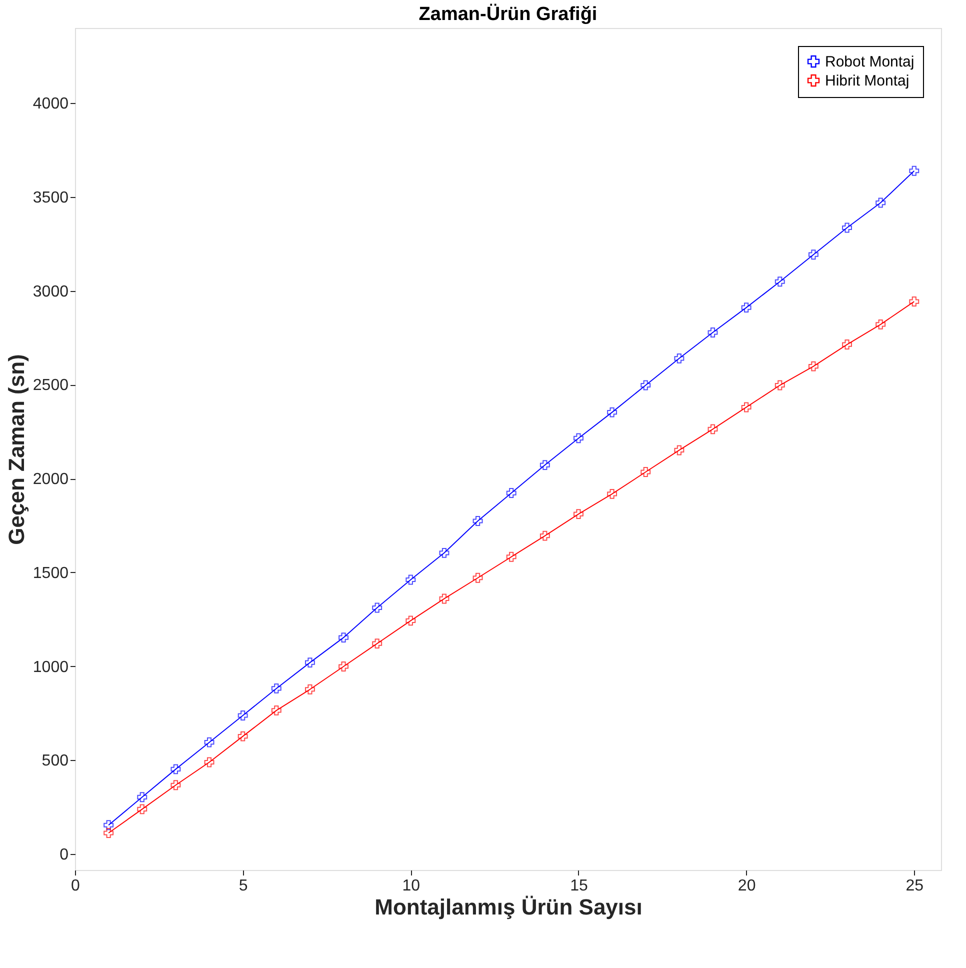 This screenshot has height=968, width=966. I want to click on y-axis-title: Geçen Zaman (sn), so click(16, 449).